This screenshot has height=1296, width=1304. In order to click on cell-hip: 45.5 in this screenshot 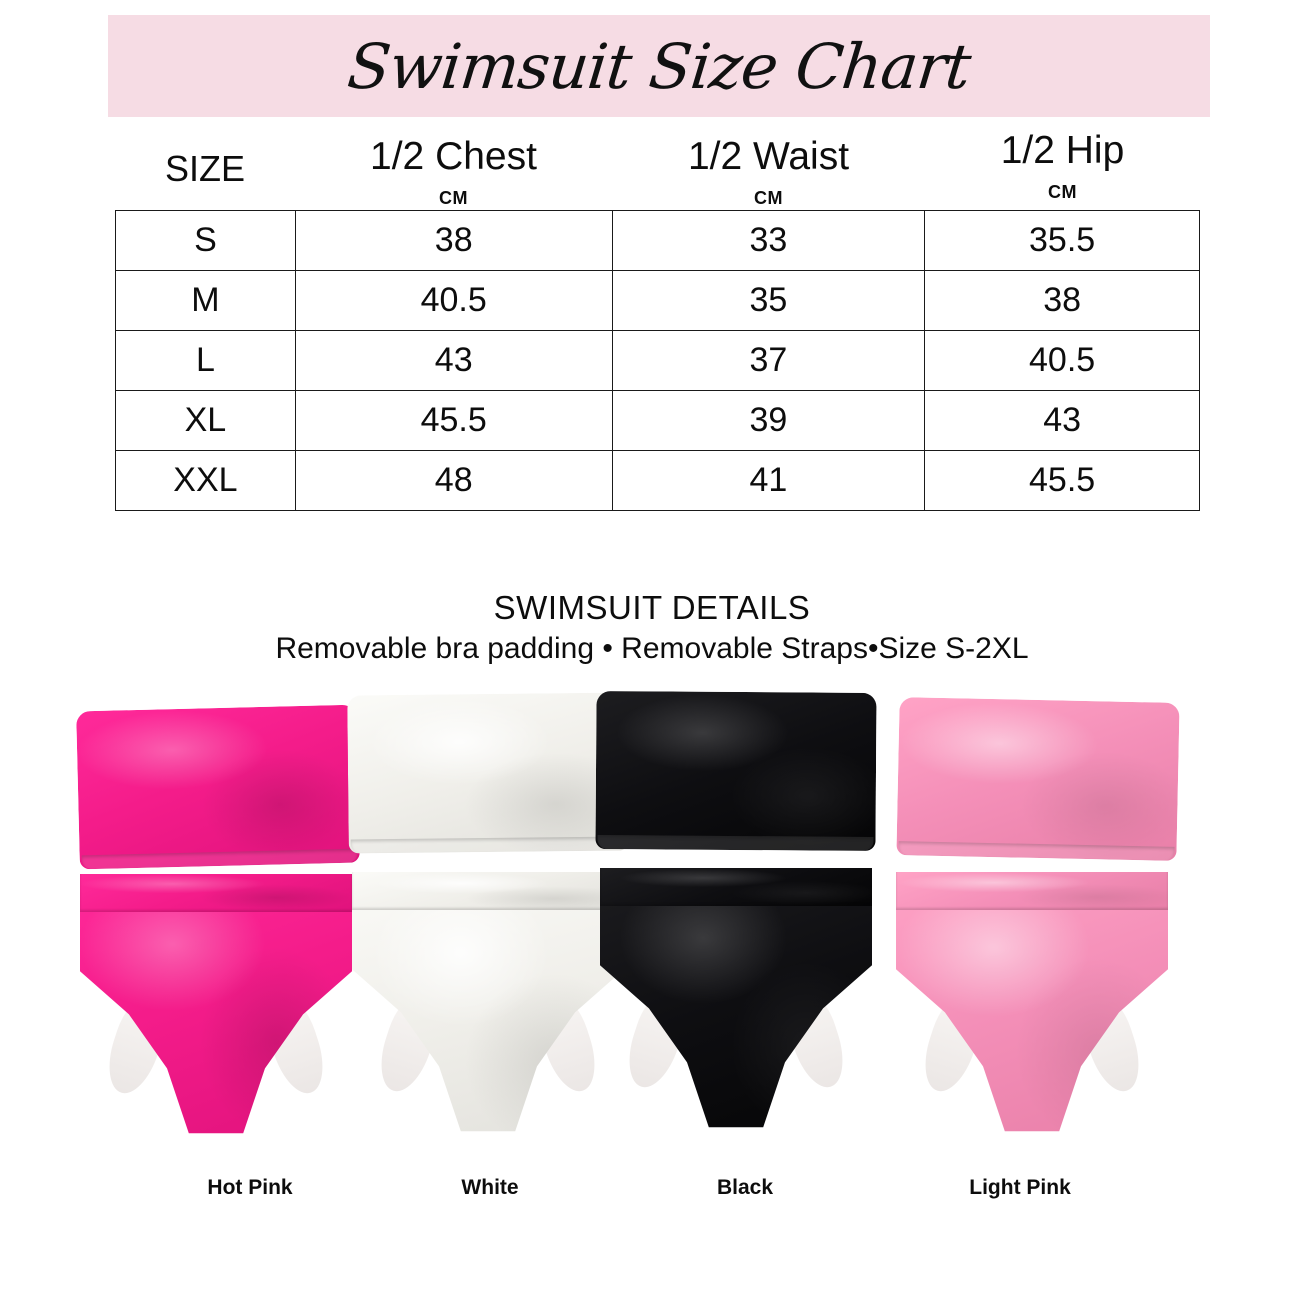, I will do `click(1062, 480)`.